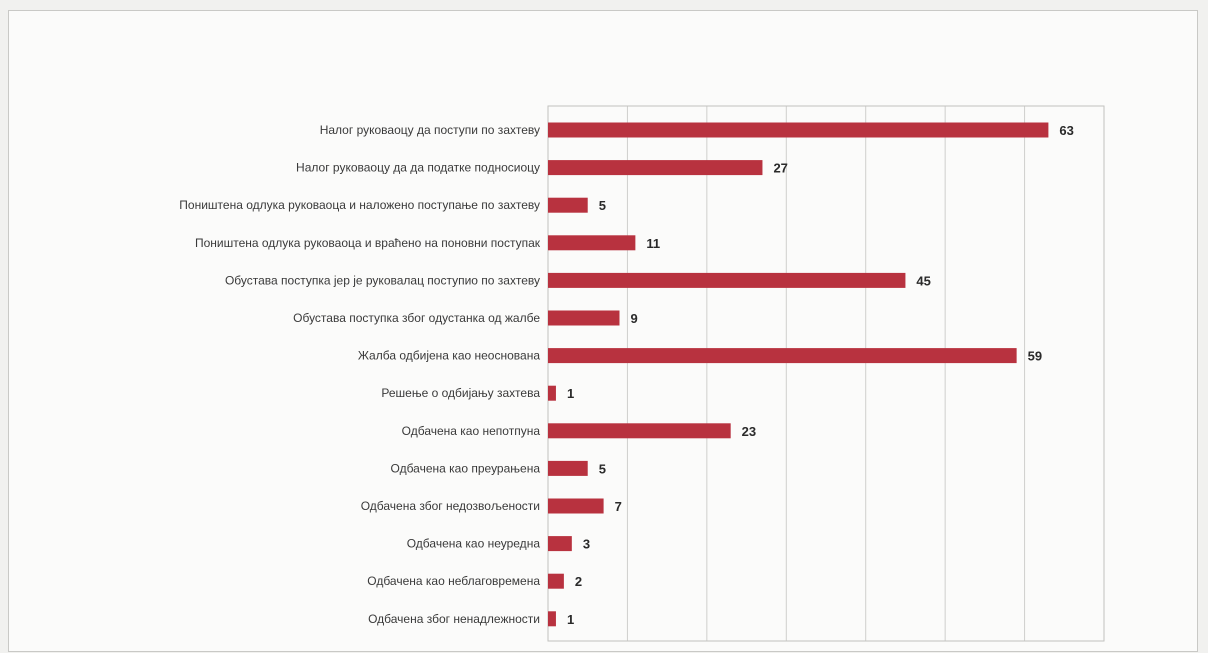  Describe the element at coordinates (474, 544) in the screenshot. I see `category-label-12: Одбачена као неуредна` at that location.